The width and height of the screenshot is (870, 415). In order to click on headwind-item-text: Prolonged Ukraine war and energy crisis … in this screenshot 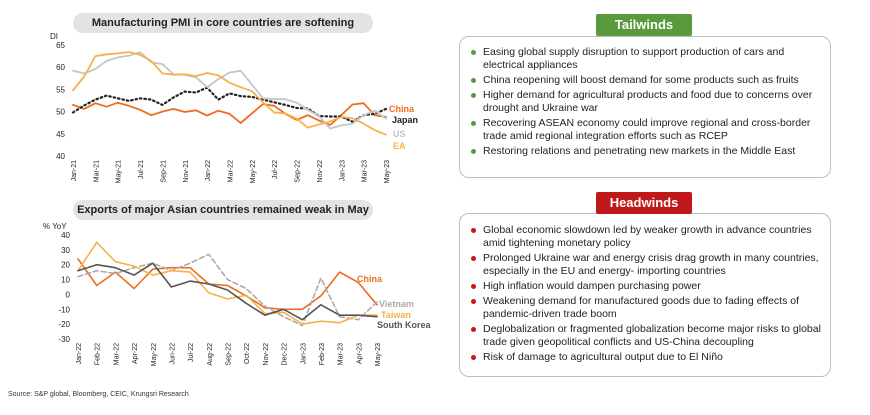, I will do `click(651, 264)`.